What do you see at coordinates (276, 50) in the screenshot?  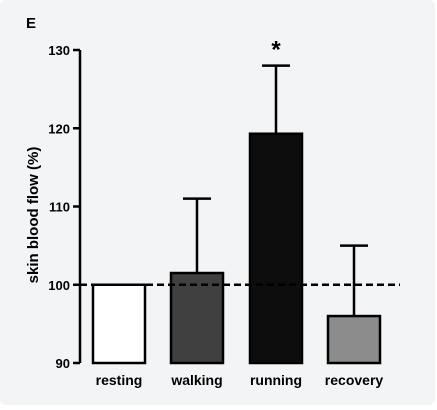 I see `significance-marker: *` at bounding box center [276, 50].